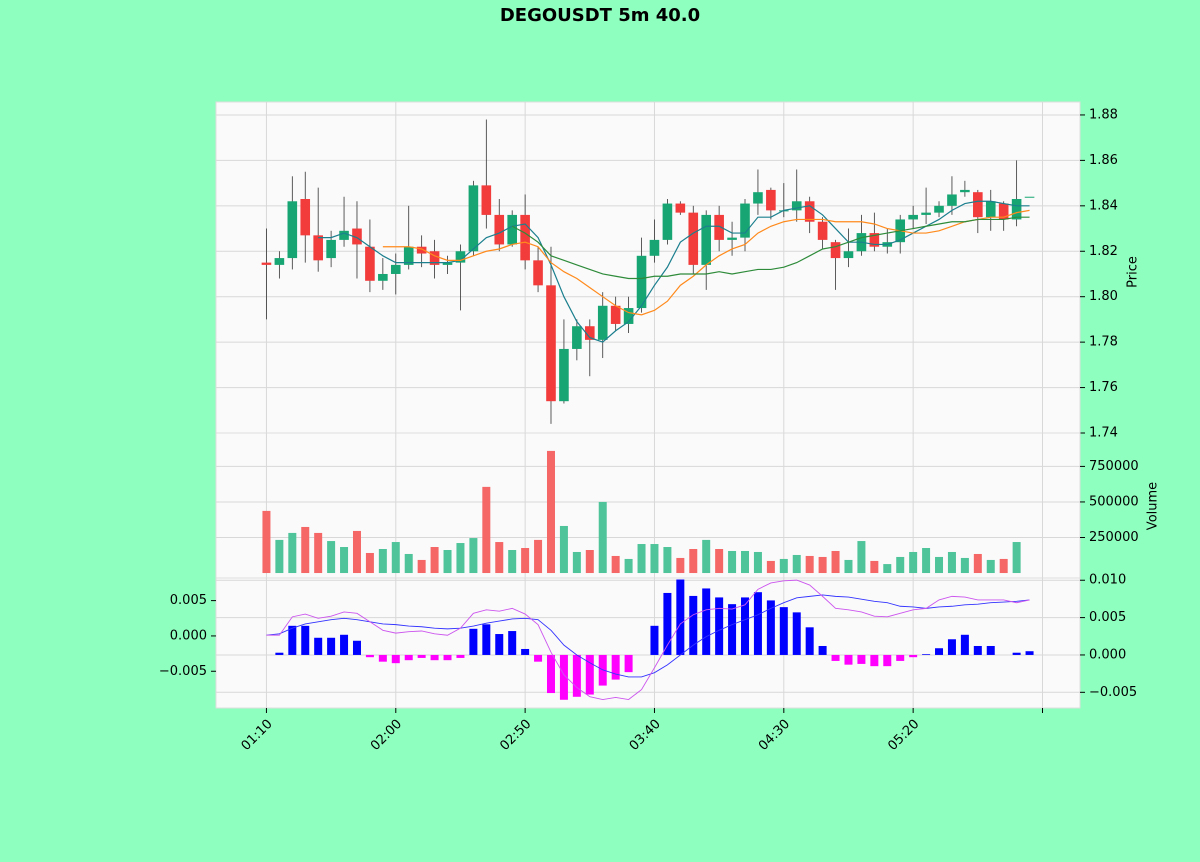 The width and height of the screenshot is (1200, 862). What do you see at coordinates (257, 735) in the screenshot?
I see `x-tick-label: 01:10` at bounding box center [257, 735].